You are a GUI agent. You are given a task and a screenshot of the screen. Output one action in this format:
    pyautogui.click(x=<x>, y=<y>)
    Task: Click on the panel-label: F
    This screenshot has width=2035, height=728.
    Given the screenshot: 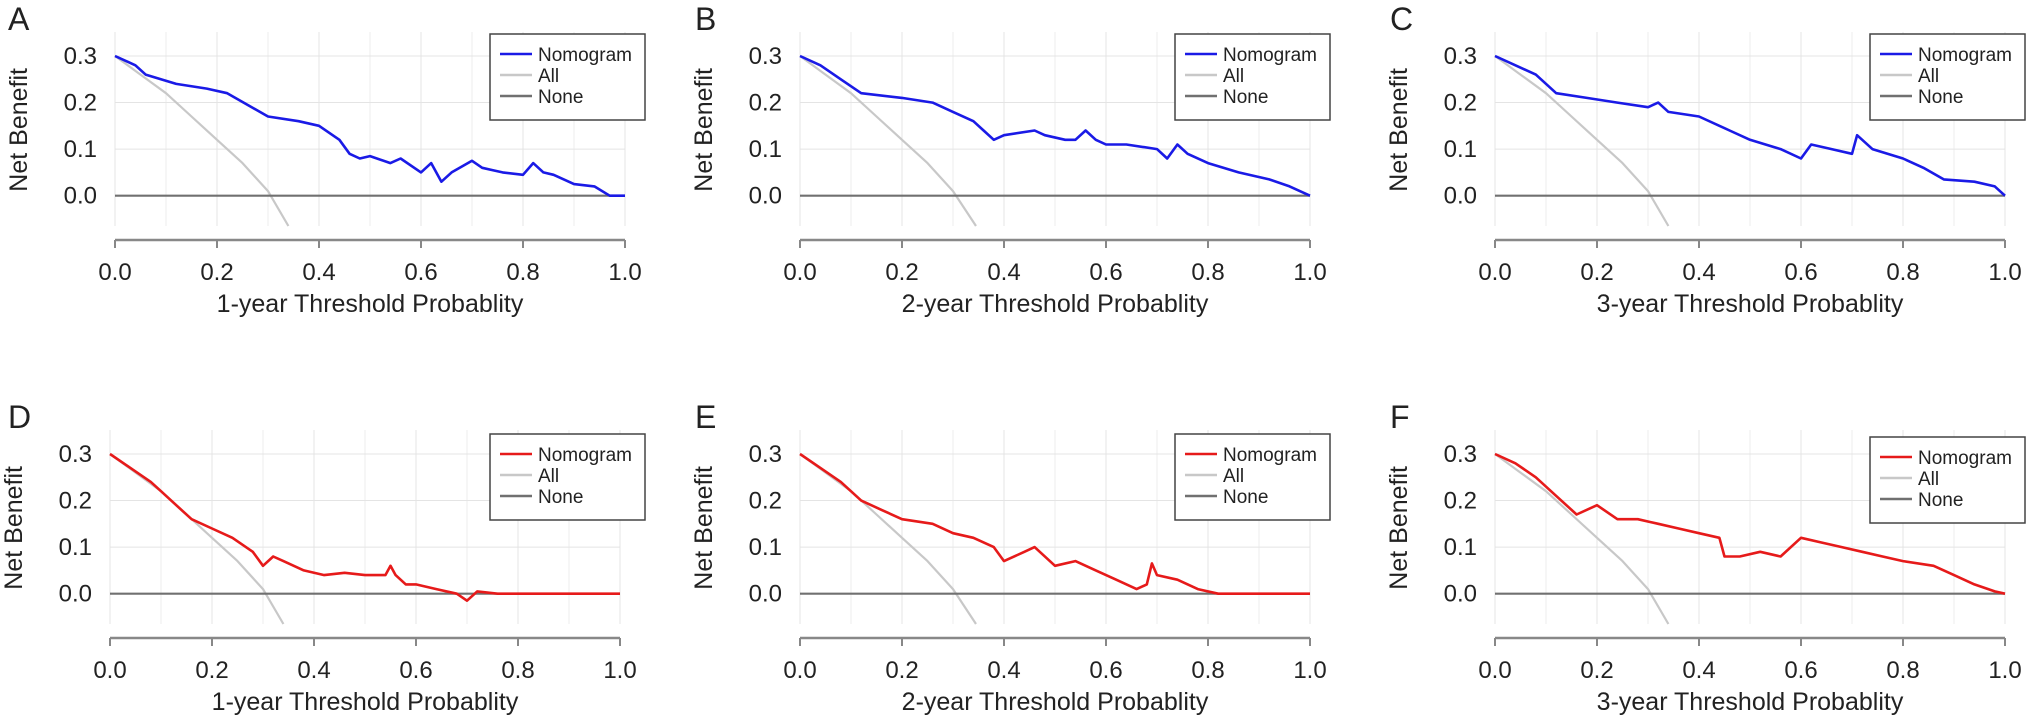 What is the action you would take?
    pyautogui.click(x=1400, y=417)
    